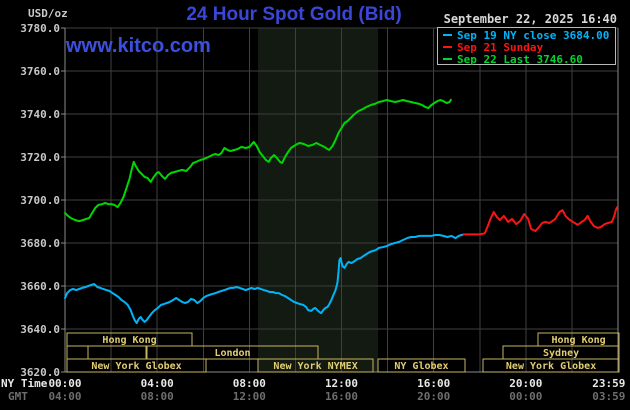 This screenshot has height=410, width=630. I want to click on x-tick-gmt: 00:00, so click(525, 396).